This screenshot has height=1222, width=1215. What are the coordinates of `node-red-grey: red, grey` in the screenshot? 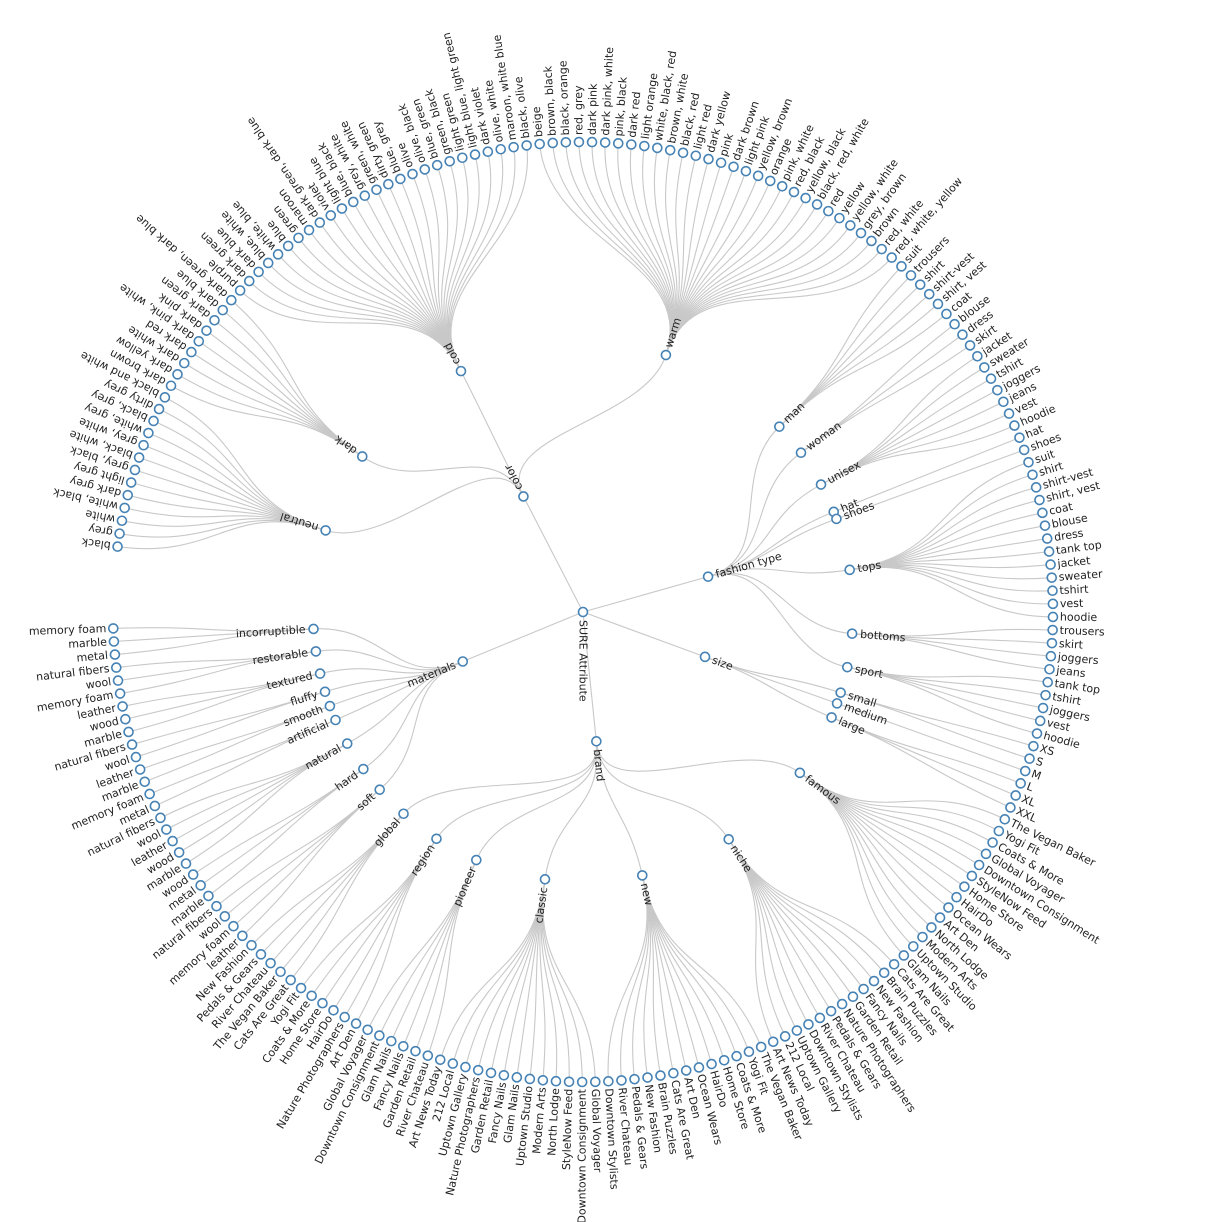 It's located at (578, 116).